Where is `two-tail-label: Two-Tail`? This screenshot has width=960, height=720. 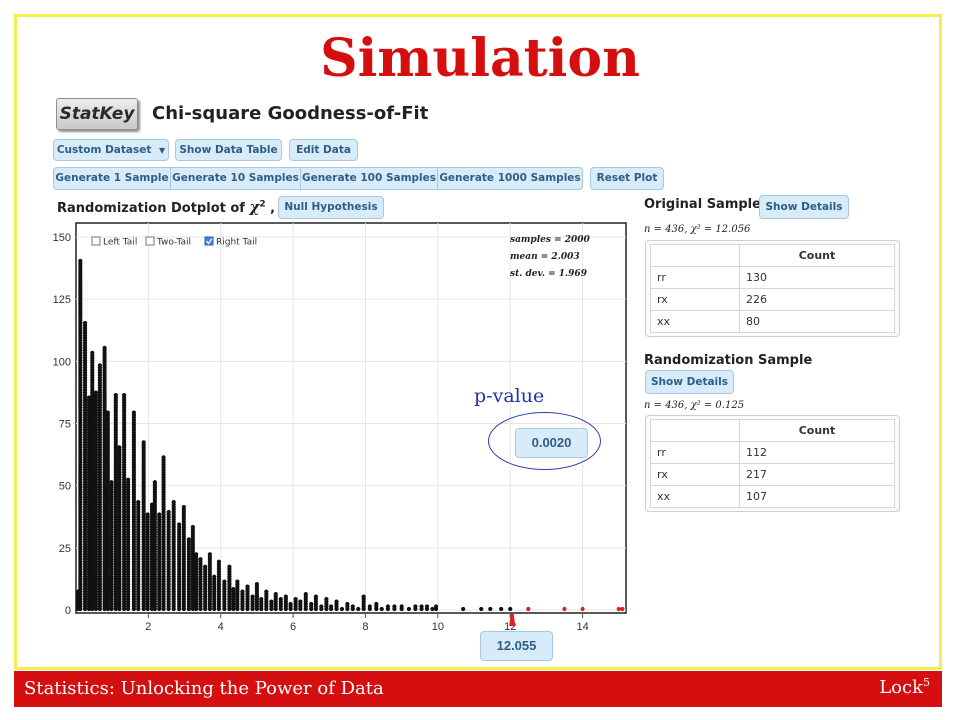 two-tail-label: Two-Tail is located at coordinates (173, 243).